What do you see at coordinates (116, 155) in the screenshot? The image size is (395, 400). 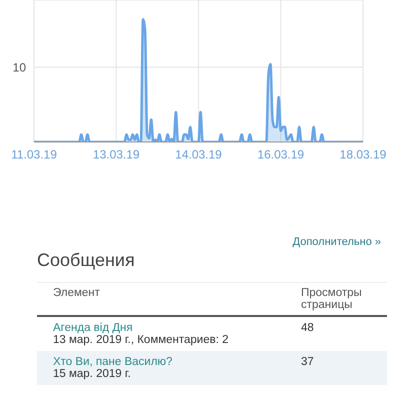 I see `x-tick-label: 13.03.19` at bounding box center [116, 155].